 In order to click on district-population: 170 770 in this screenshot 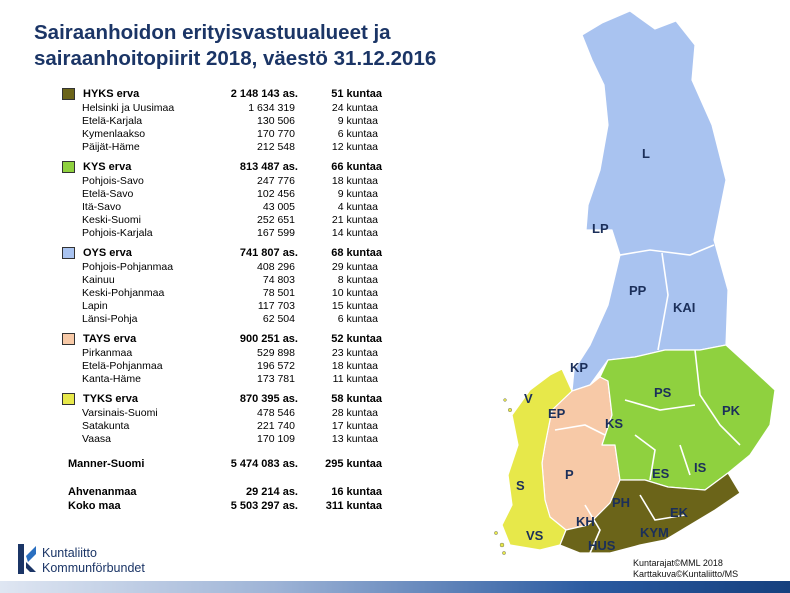, I will do `click(276, 134)`.